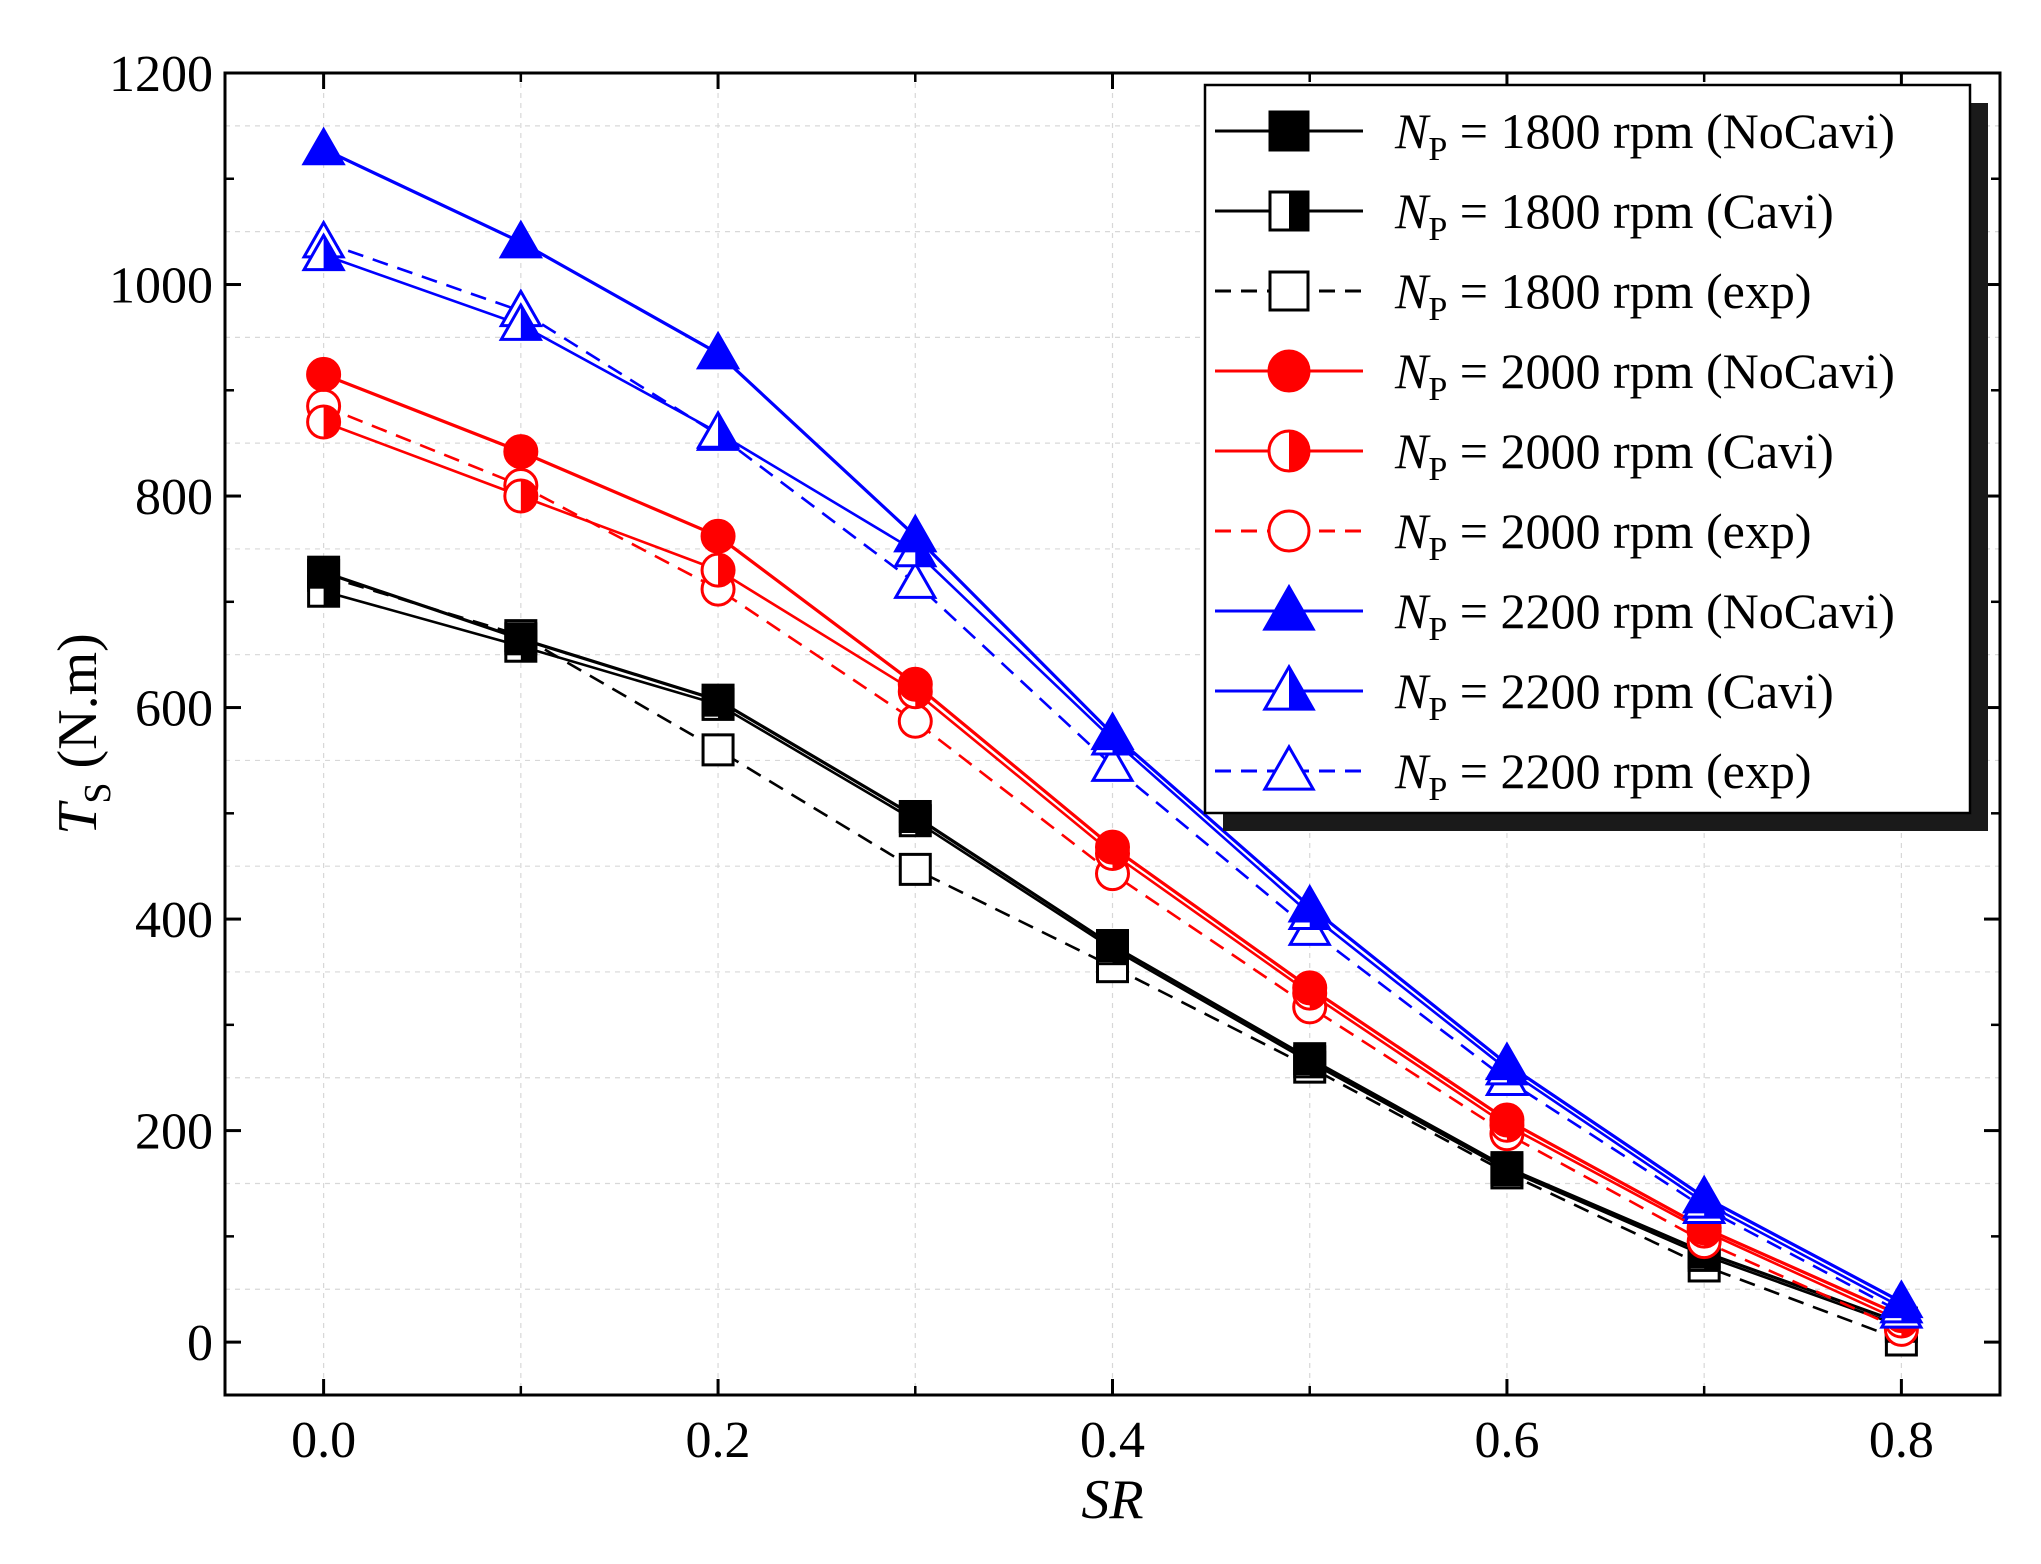 This screenshot has width=2041, height=1564. I want to click on y-tick-label: 1000, so click(161, 286).